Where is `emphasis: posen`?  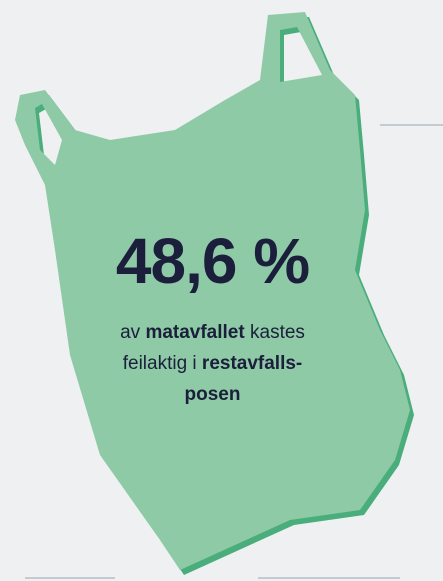
emphasis: posen is located at coordinates (212, 394).